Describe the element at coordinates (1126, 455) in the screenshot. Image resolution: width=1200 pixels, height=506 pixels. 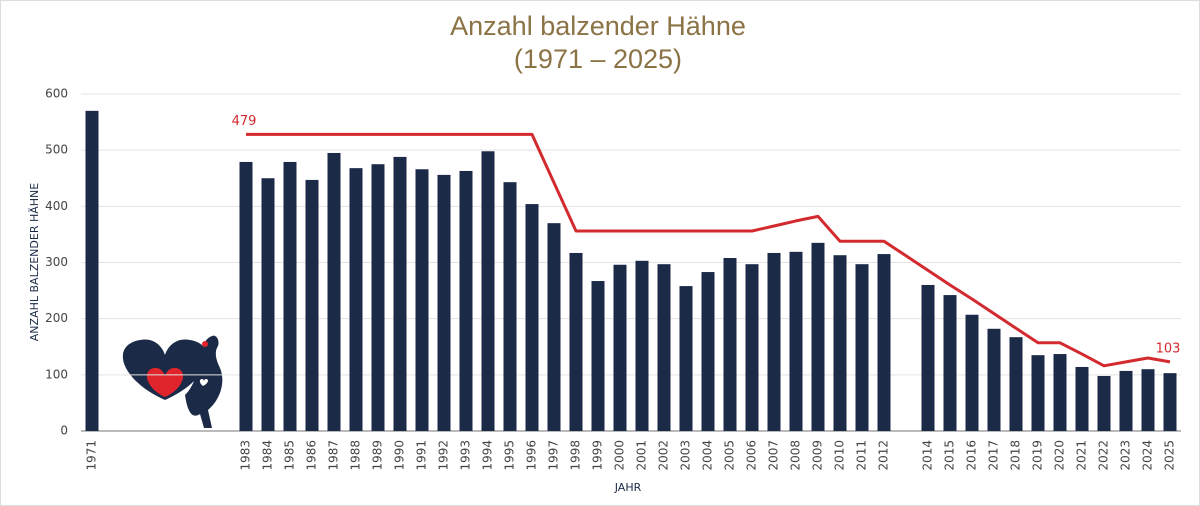
I see `x-tick-label: 2023` at that location.